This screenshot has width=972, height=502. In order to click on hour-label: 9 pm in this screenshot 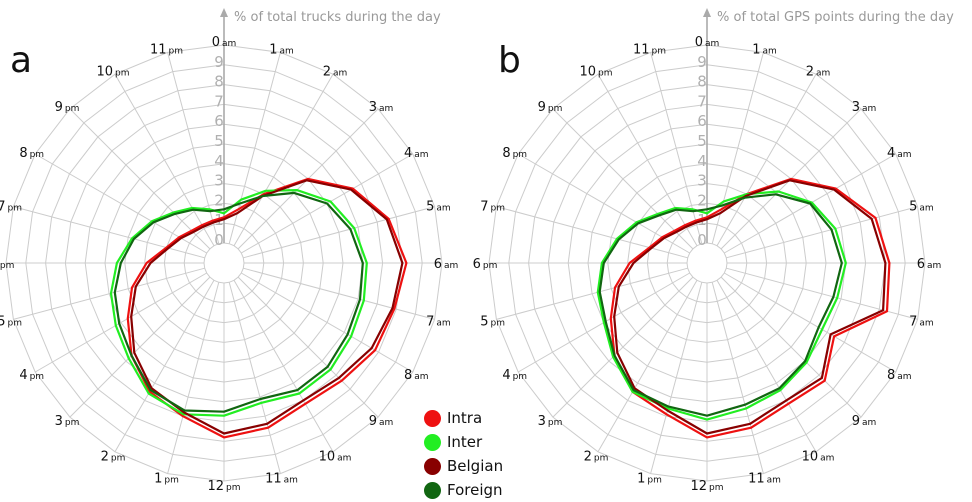, I will do `click(550, 107)`.